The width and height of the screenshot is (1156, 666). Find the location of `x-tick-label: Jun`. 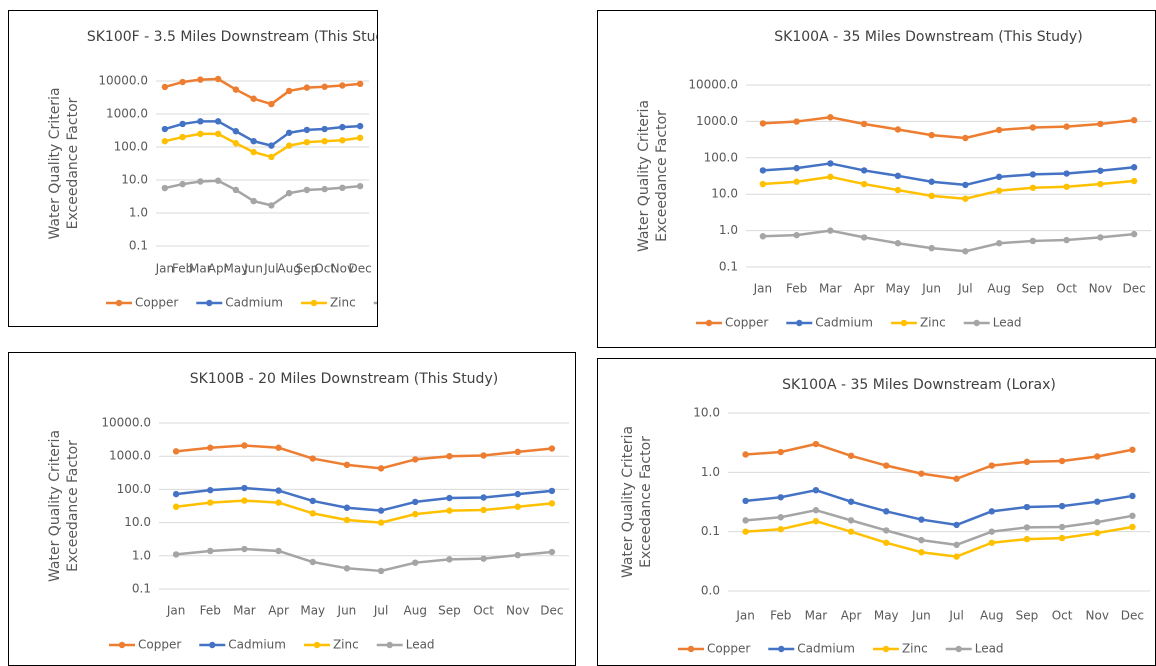

x-tick-label: Jun is located at coordinates (921, 616).